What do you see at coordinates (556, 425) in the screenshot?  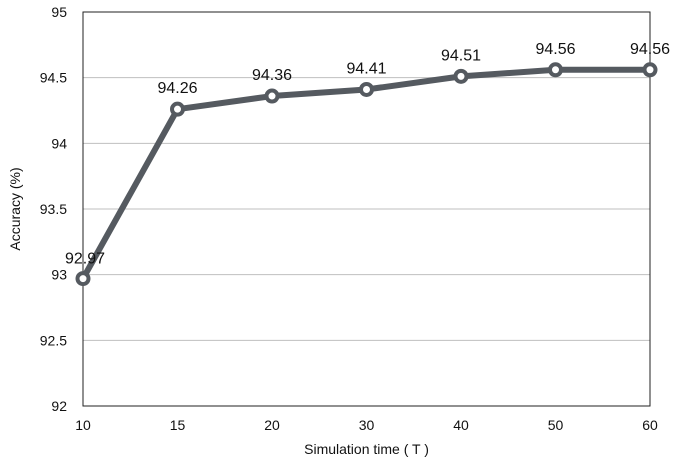 I see `x-tick-label-5: 50` at bounding box center [556, 425].